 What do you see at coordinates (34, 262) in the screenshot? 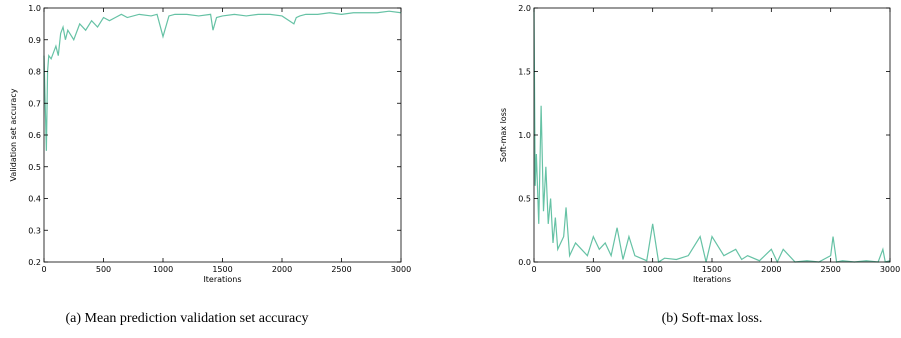
I see `y-tick-label: 0.2` at bounding box center [34, 262].